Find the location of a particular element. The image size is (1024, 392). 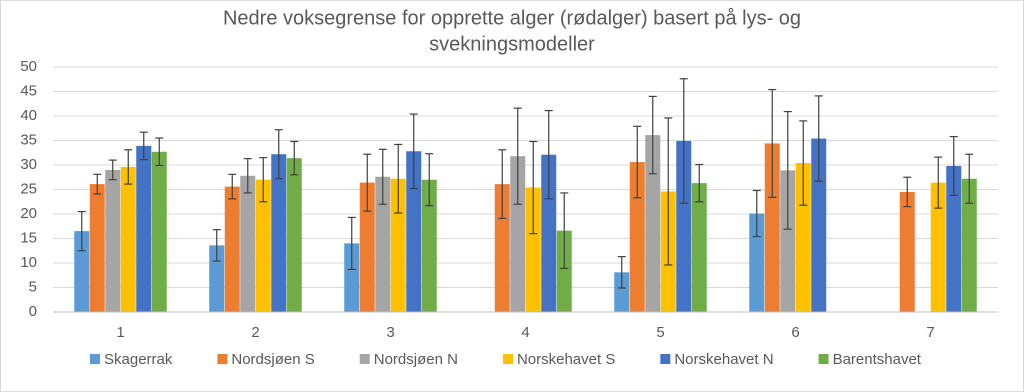

chart-title: svekningsmodeller is located at coordinates (512, 44).